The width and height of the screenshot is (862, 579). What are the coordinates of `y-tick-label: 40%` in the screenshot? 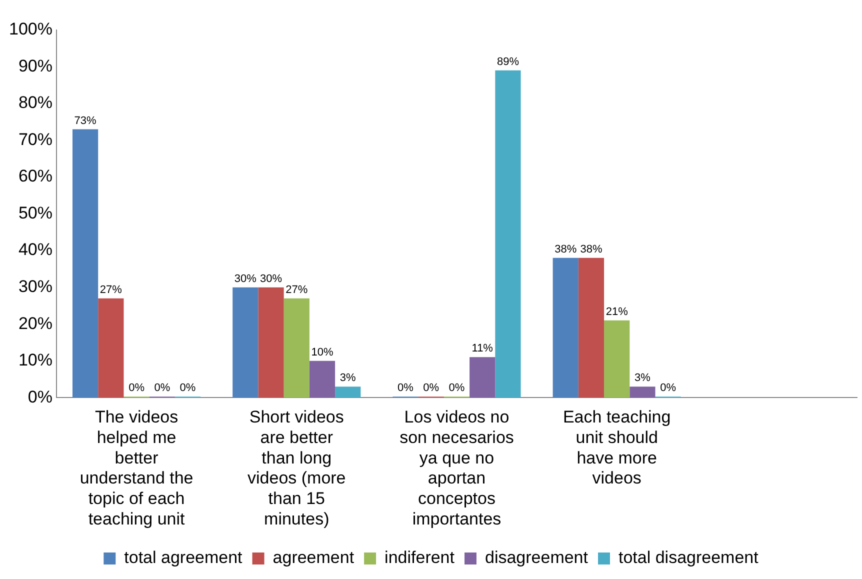 It's located at (35, 250).